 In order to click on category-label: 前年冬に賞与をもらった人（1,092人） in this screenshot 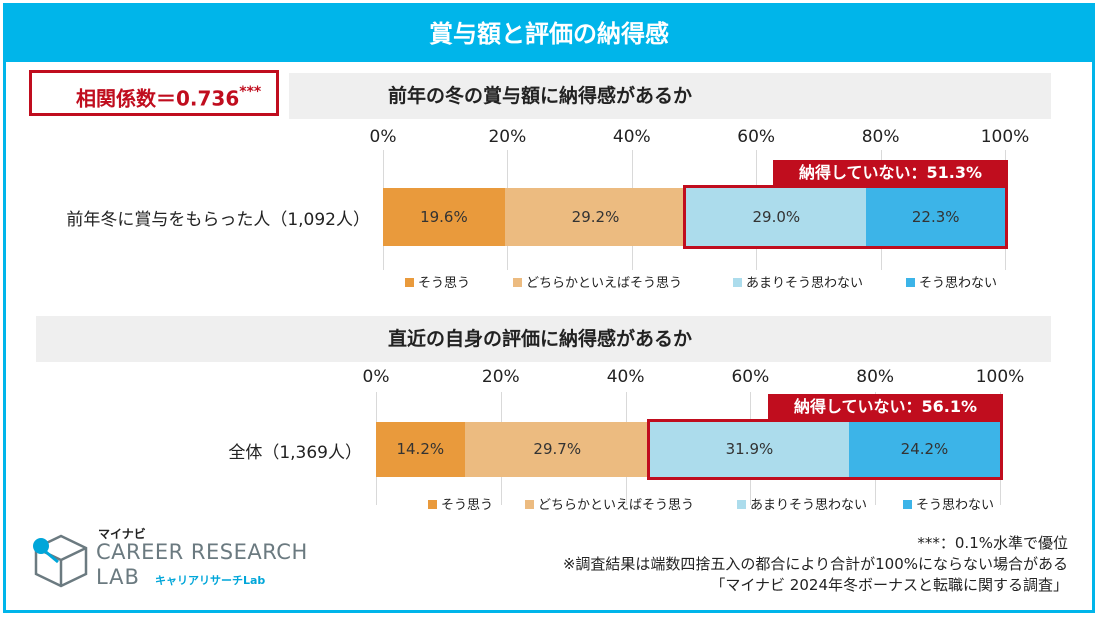, I will do `click(218, 220)`.